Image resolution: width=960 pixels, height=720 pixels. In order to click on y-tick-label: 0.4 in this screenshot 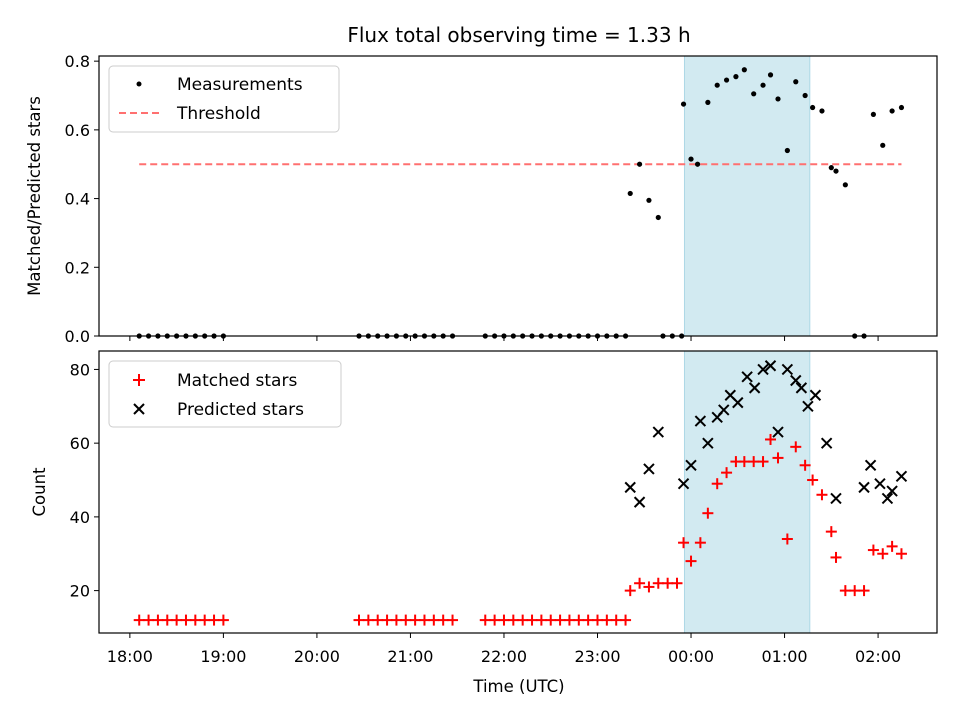, I will do `click(77, 199)`.